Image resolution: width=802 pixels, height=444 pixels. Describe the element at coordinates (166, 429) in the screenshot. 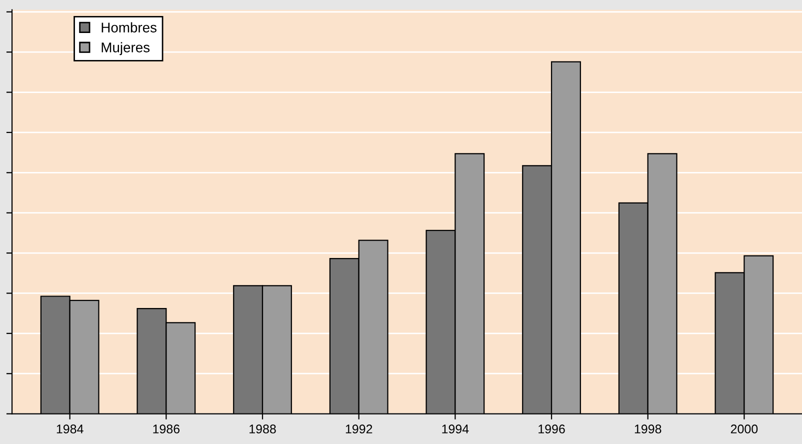

I see `x-tick-label: 1986` at that location.